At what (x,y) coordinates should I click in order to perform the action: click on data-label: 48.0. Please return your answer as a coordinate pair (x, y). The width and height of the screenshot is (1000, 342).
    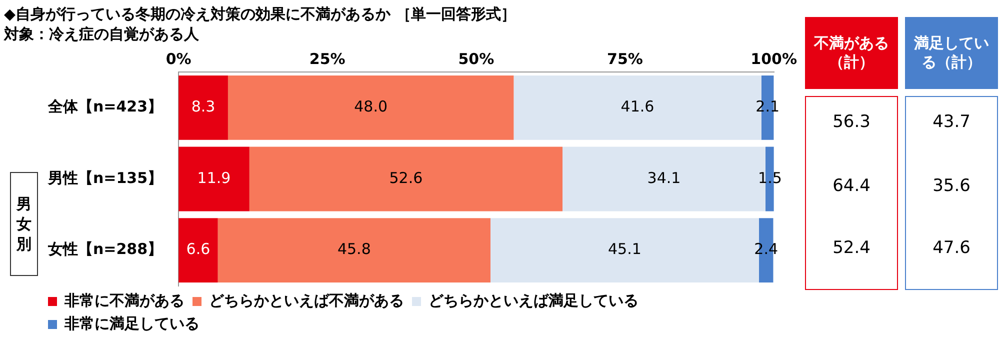
    Looking at the image, I should click on (371, 107).